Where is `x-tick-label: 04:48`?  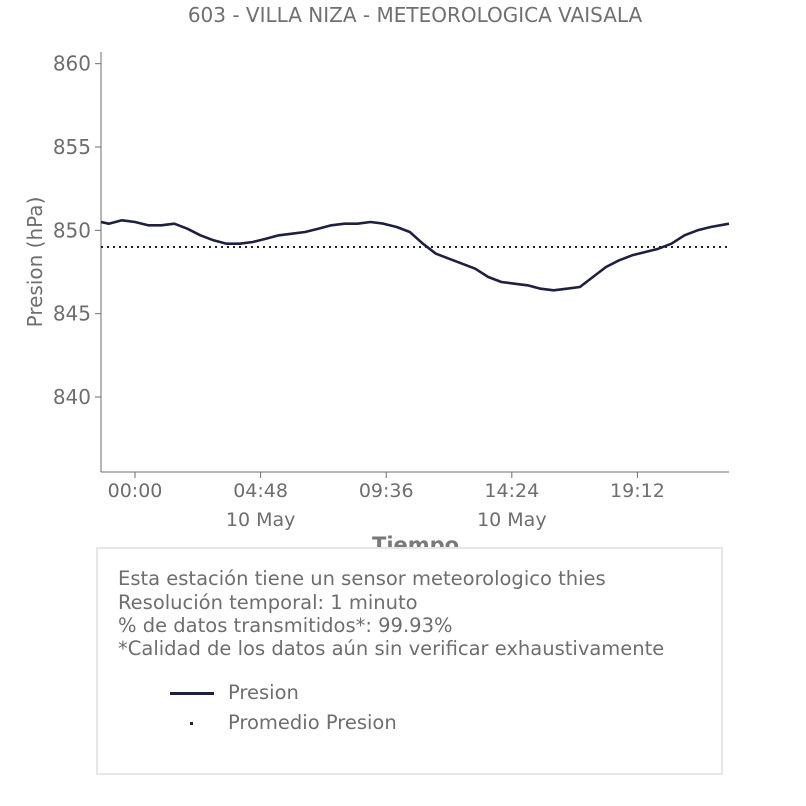
x-tick-label: 04:48 is located at coordinates (260, 491).